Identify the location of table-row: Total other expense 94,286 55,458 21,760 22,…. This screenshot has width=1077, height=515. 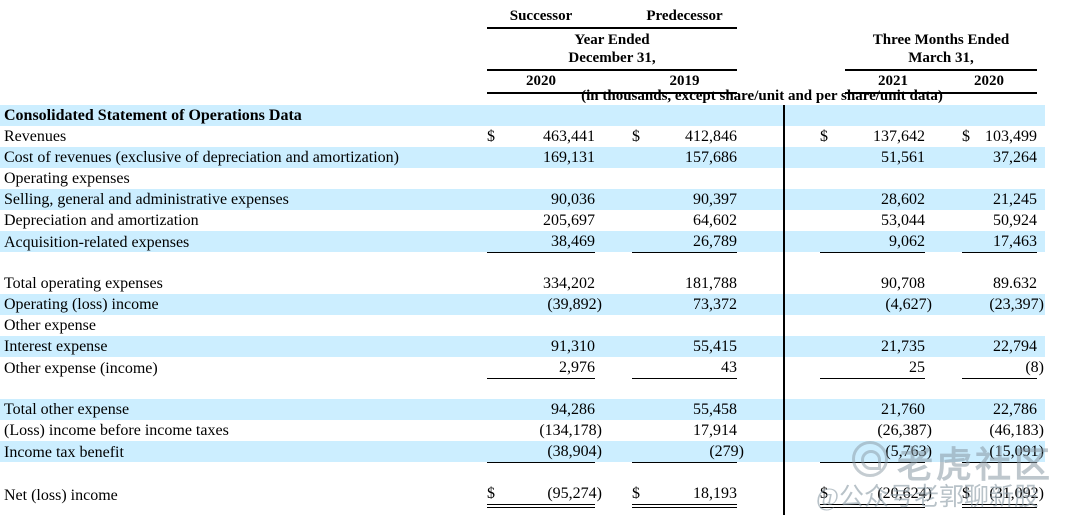
(522, 409).